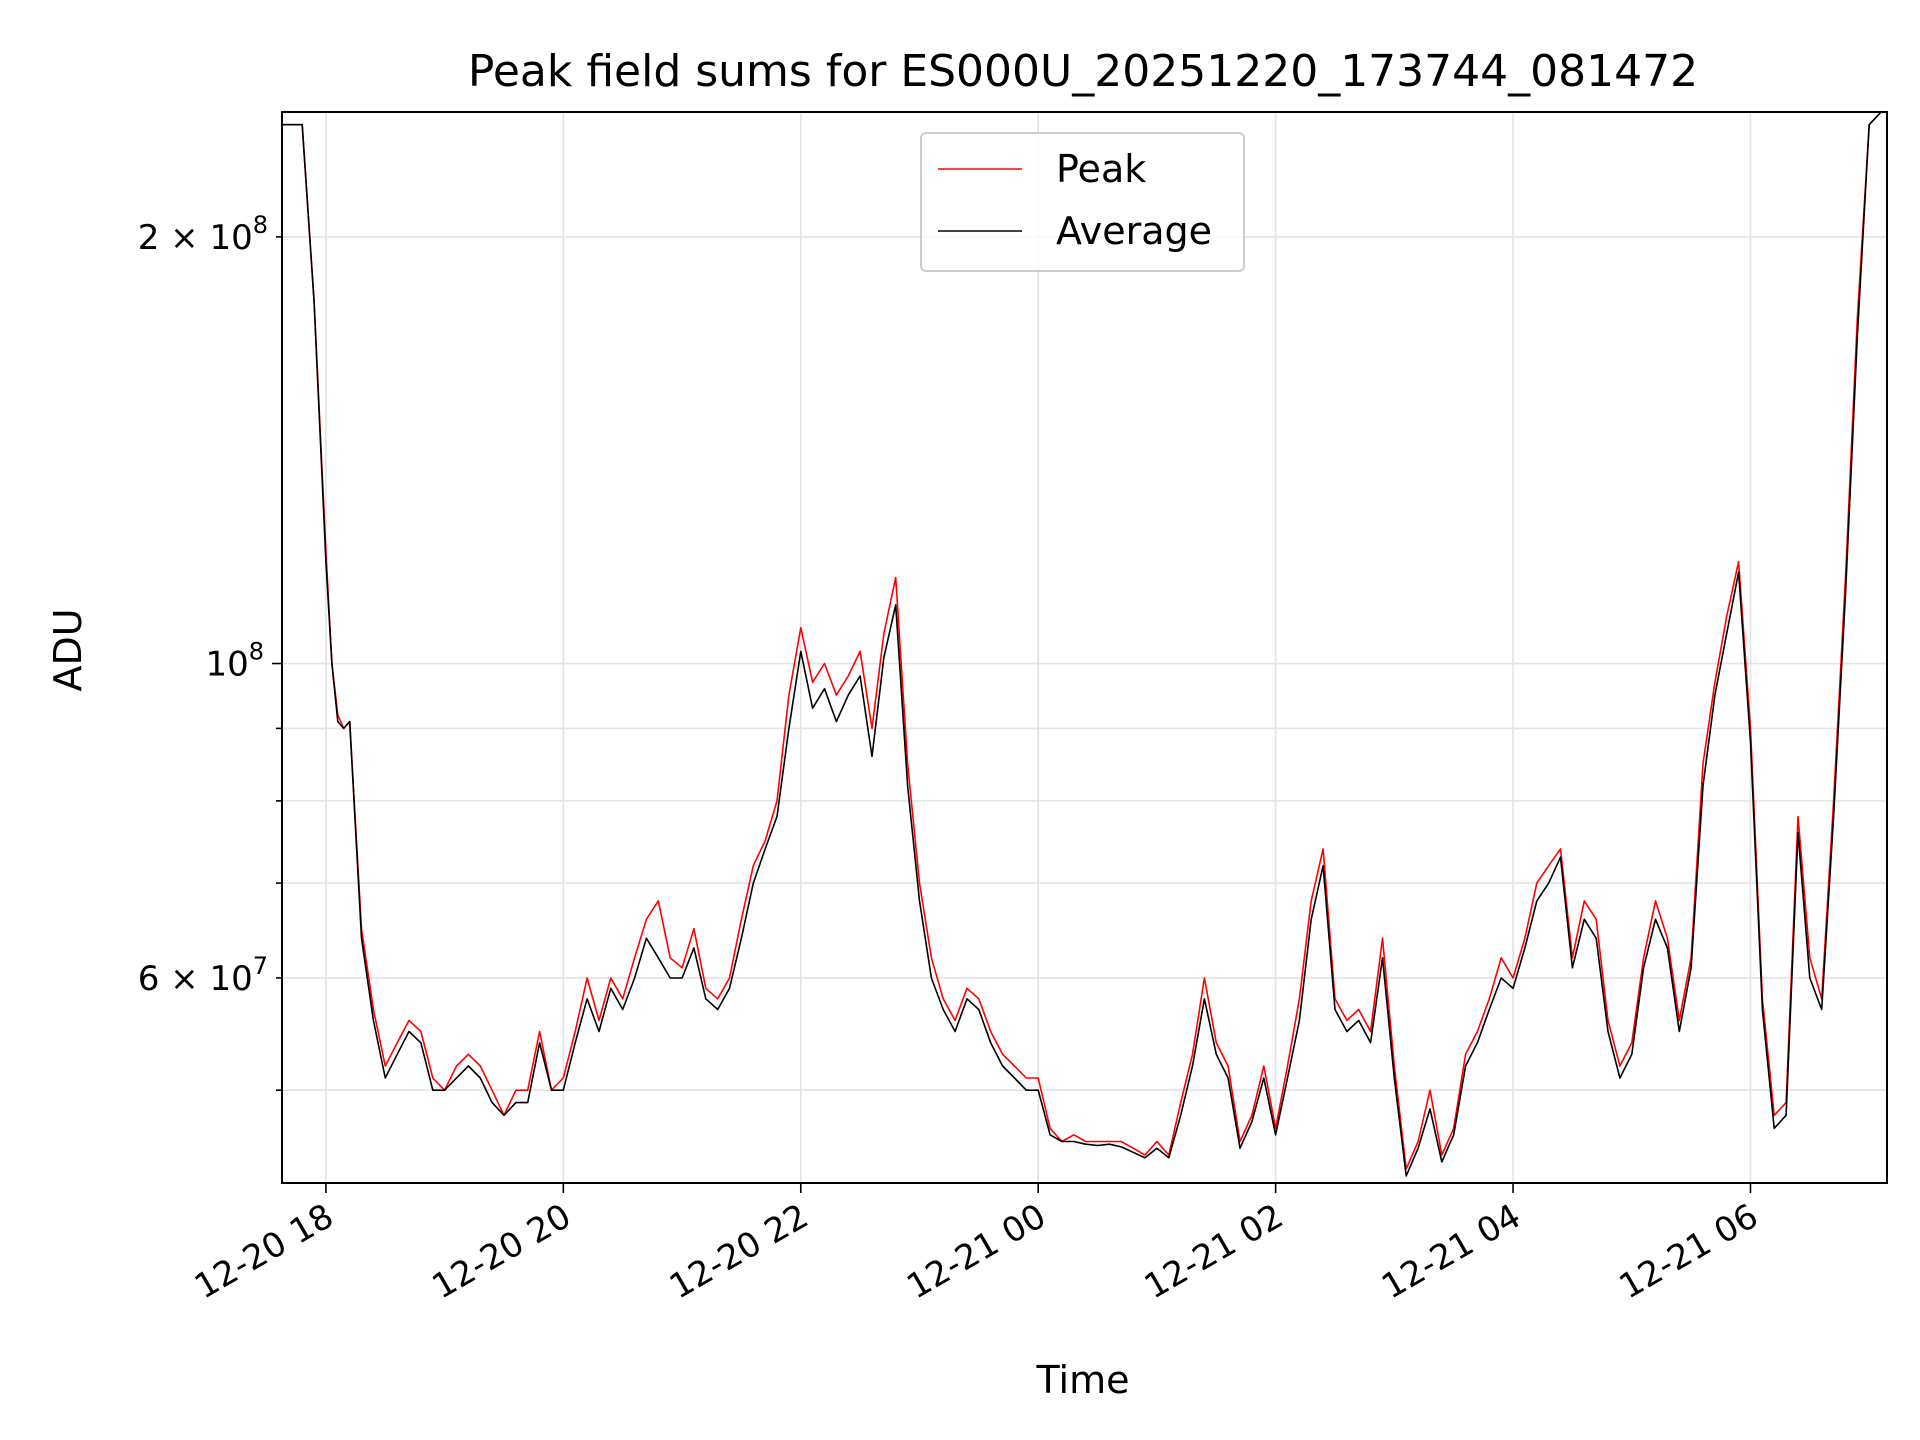 The height and width of the screenshot is (1440, 1920). What do you see at coordinates (68, 649) in the screenshot?
I see `y-axis-label: ADU` at bounding box center [68, 649].